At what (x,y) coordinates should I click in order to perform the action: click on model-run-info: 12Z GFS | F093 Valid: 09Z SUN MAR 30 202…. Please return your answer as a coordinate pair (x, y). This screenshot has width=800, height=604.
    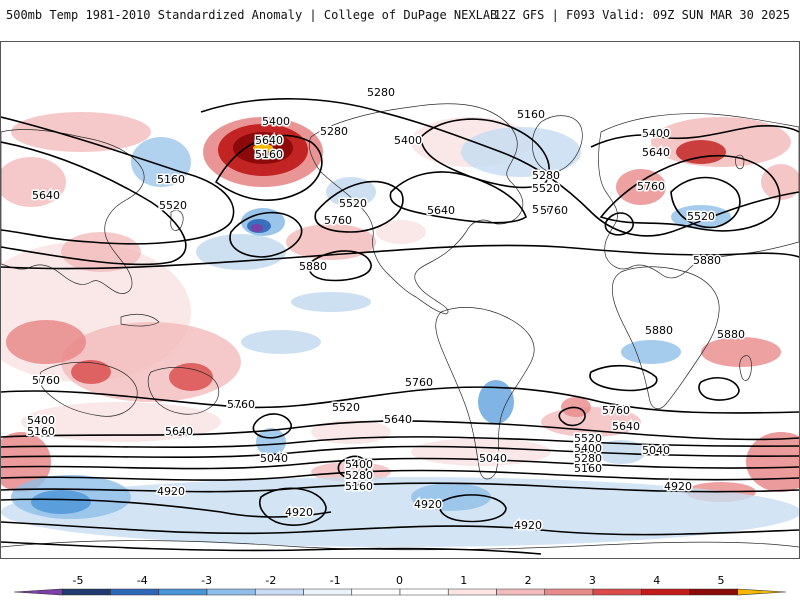
    Looking at the image, I should click on (641, 15).